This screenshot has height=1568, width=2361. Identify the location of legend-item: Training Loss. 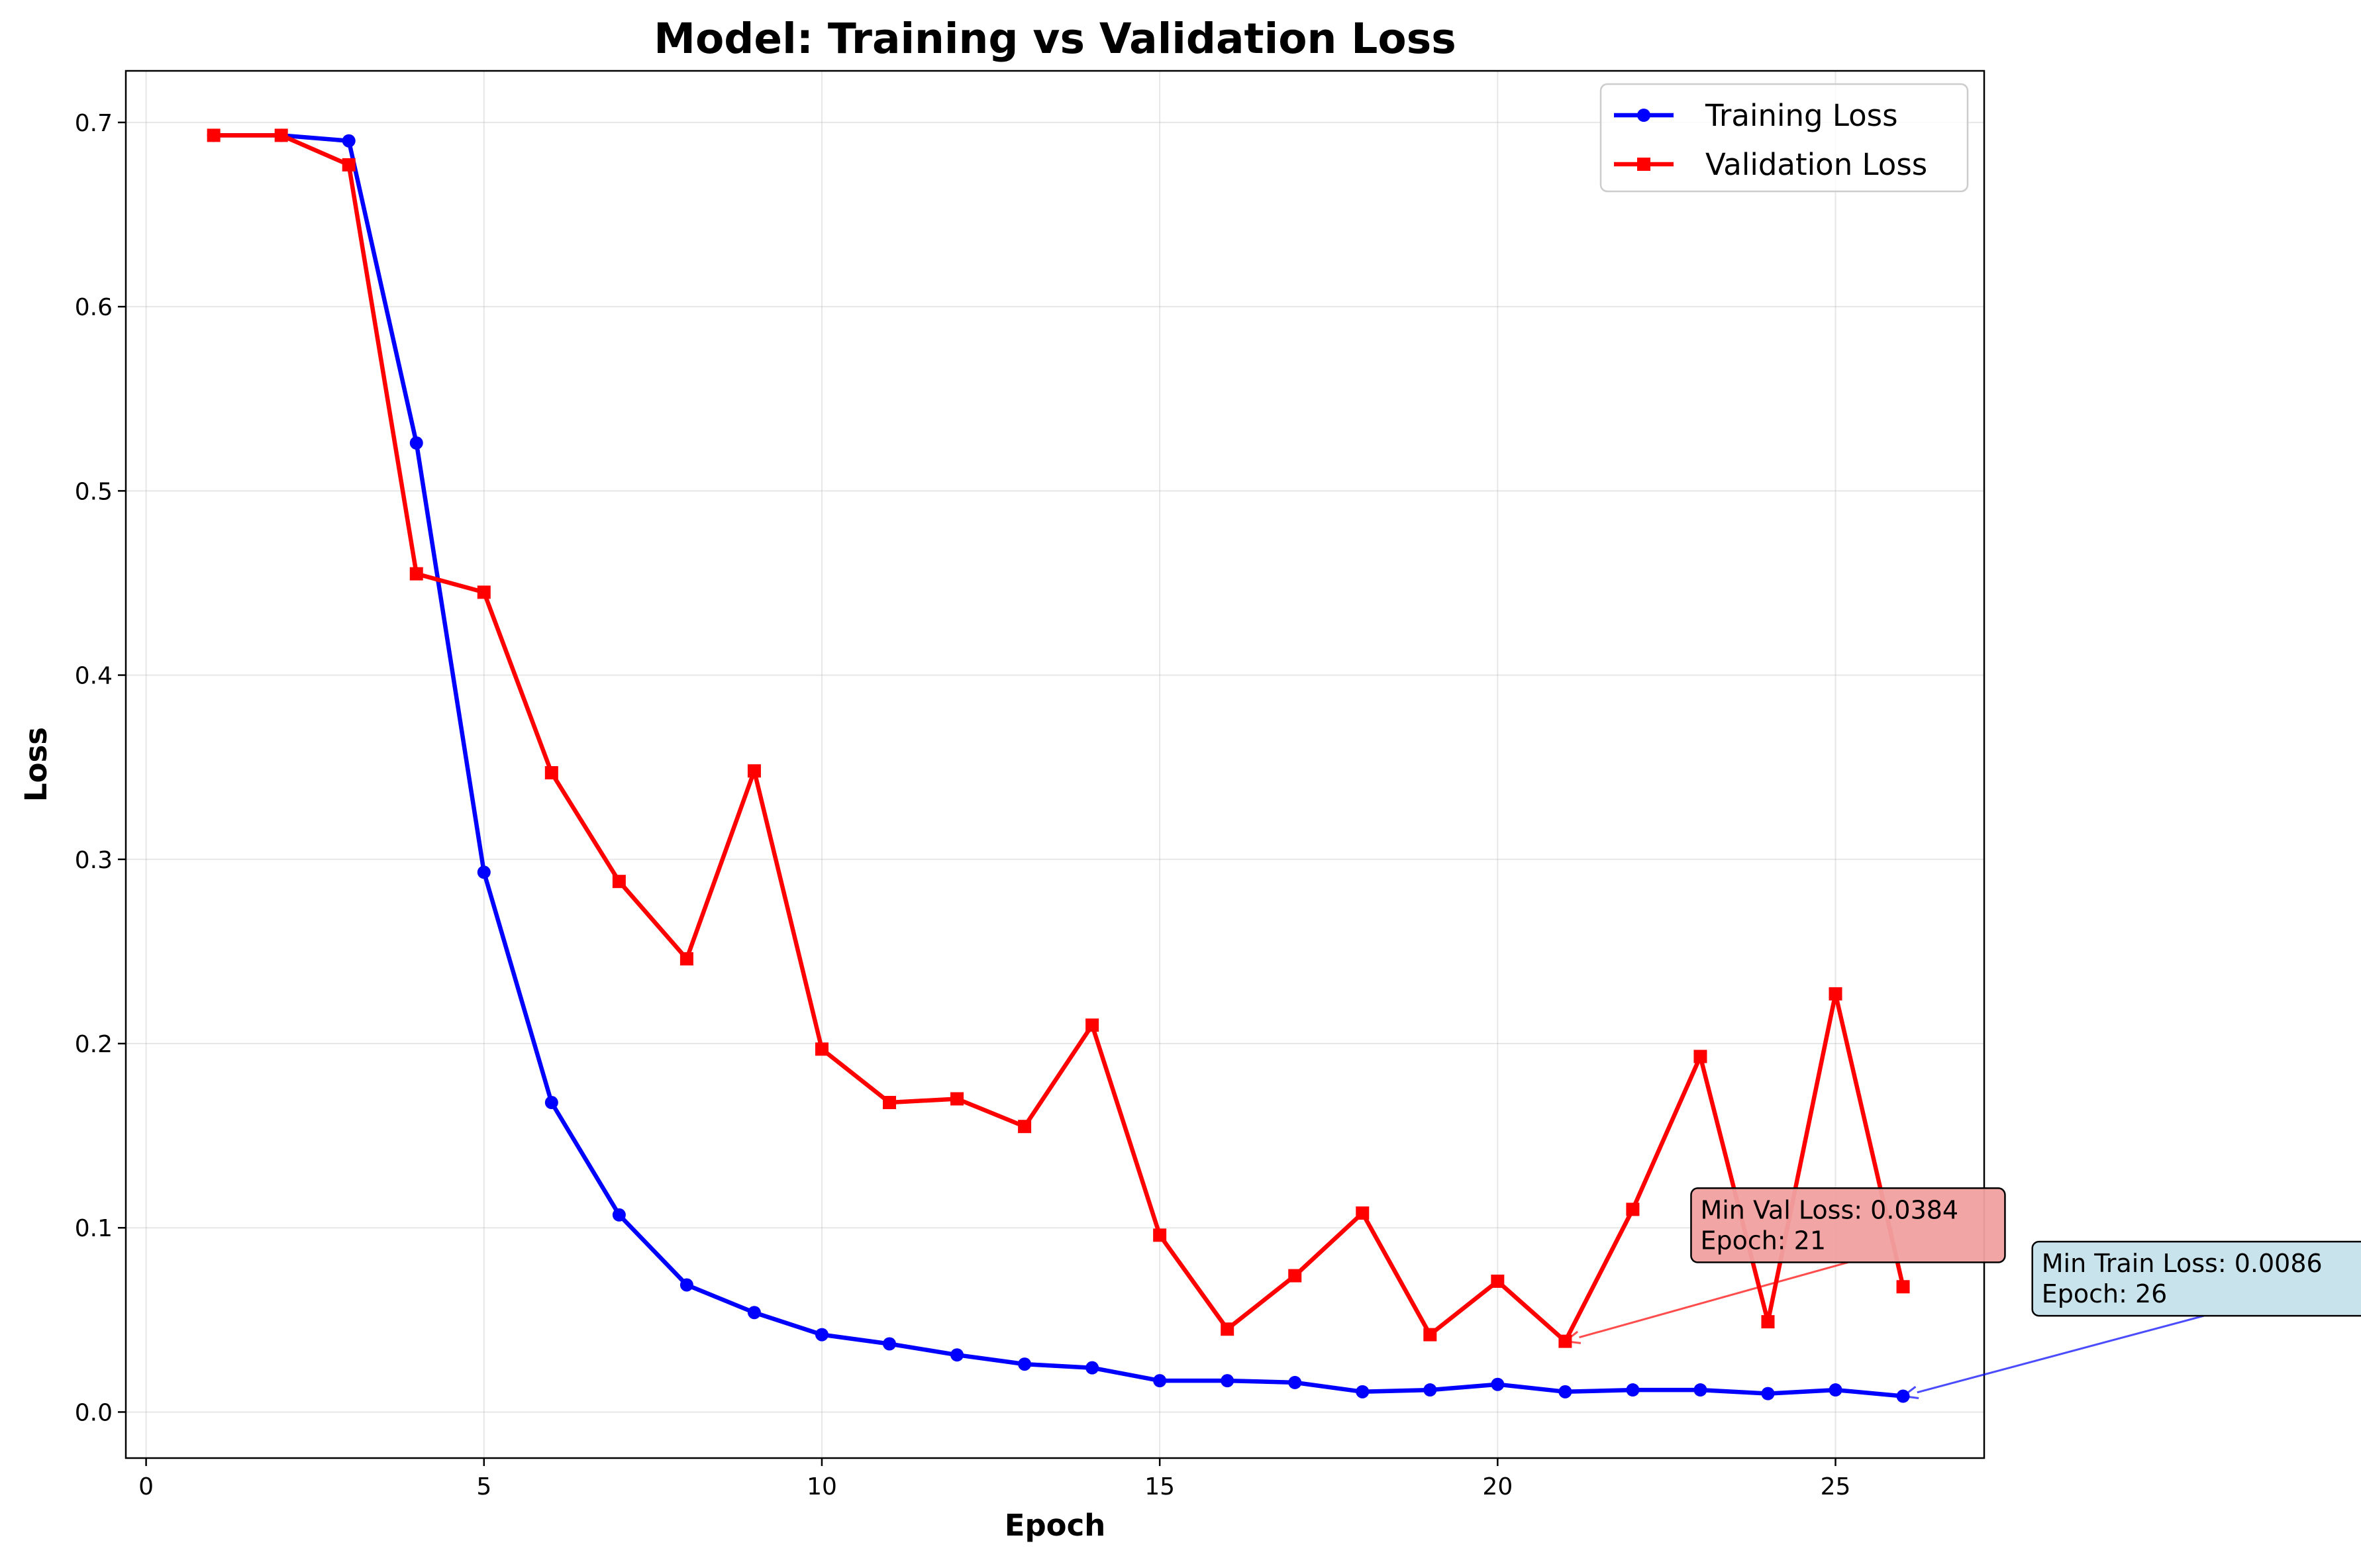
(1756, 115).